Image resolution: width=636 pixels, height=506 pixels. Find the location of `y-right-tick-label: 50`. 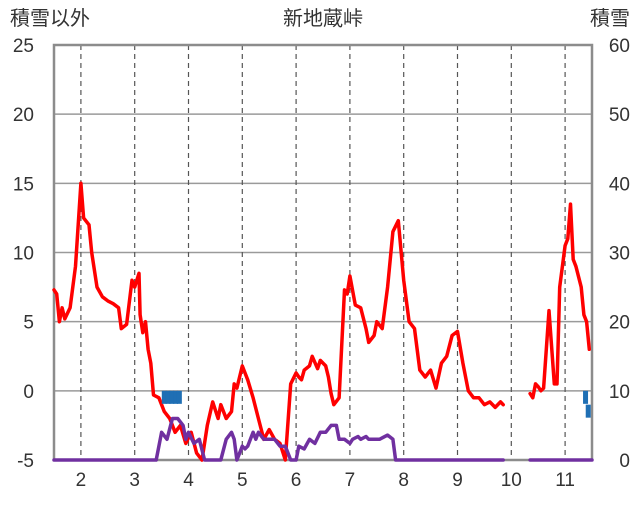

y-right-tick-label: 50 is located at coordinates (619, 115).